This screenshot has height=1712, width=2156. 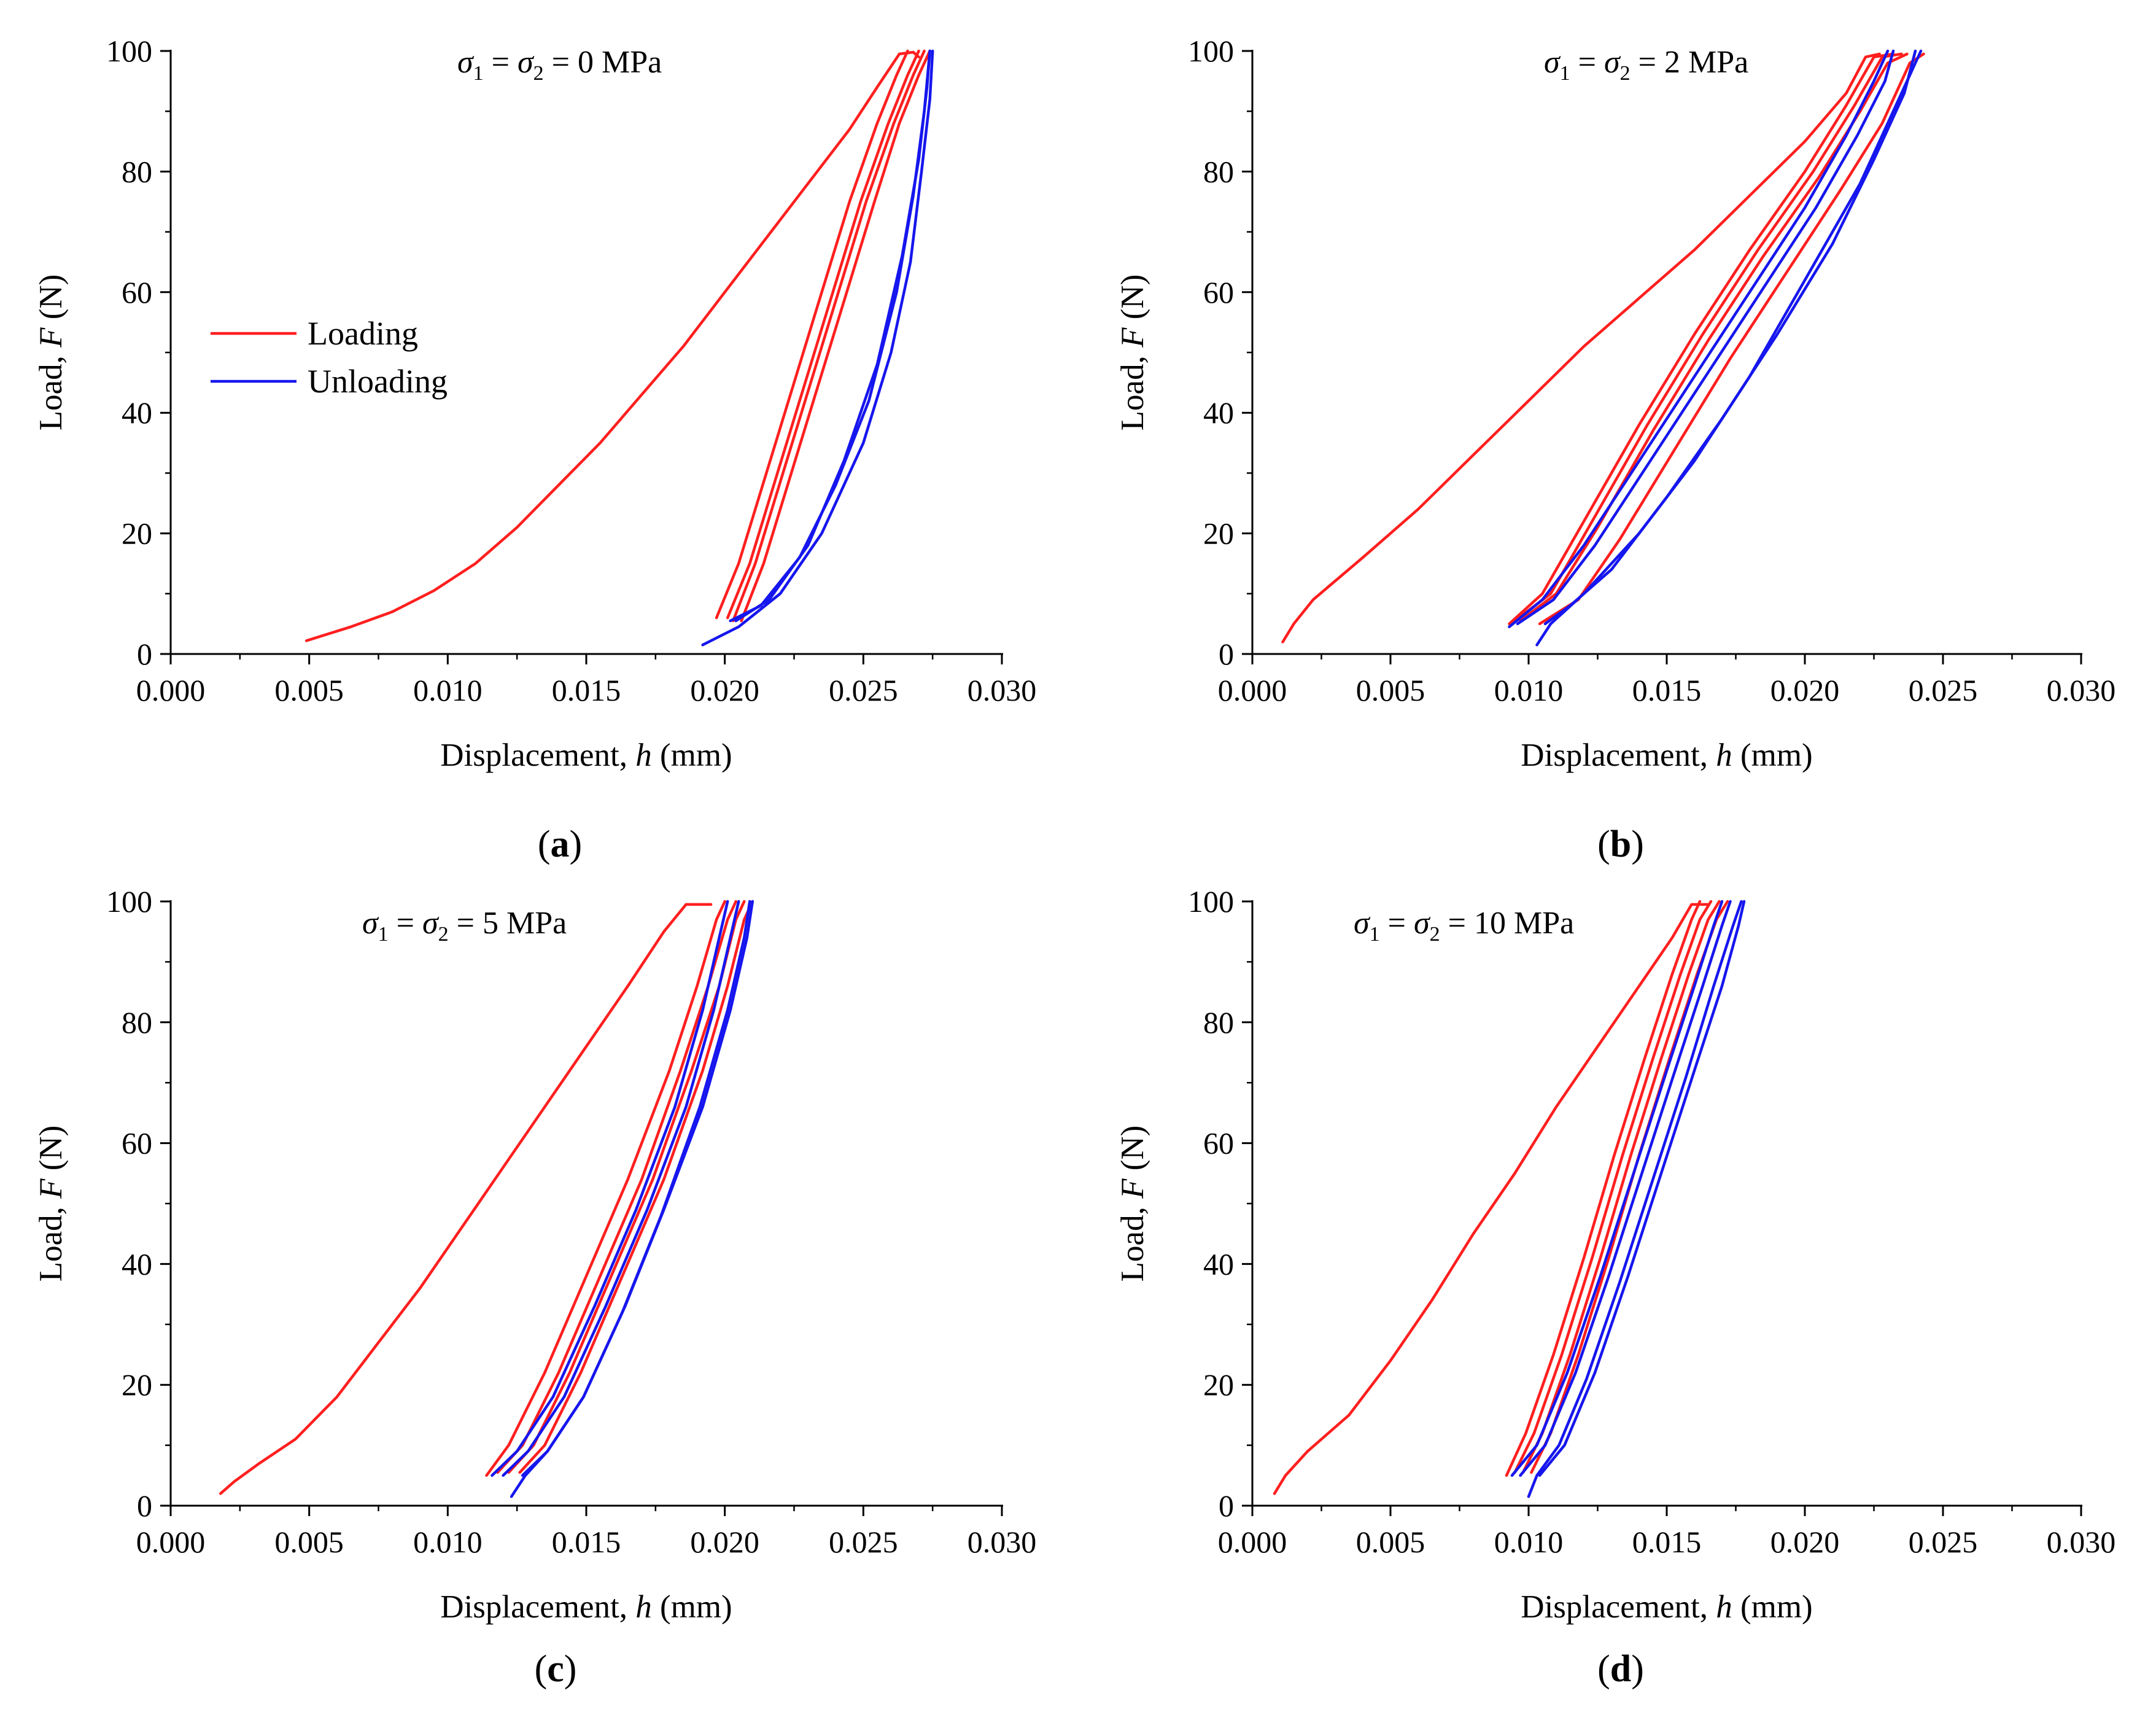 I want to click on panel-tag: (d), so click(x=1620, y=1669).